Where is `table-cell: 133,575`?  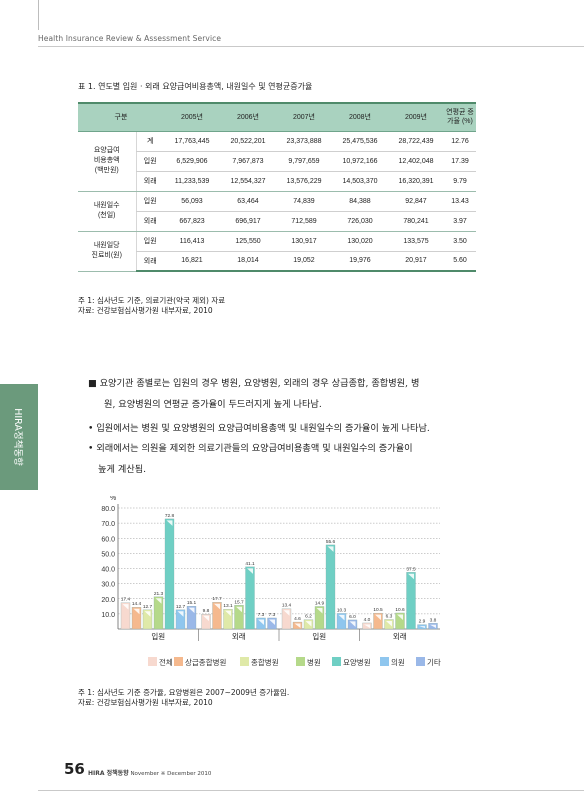 table-cell: 133,575 is located at coordinates (416, 241).